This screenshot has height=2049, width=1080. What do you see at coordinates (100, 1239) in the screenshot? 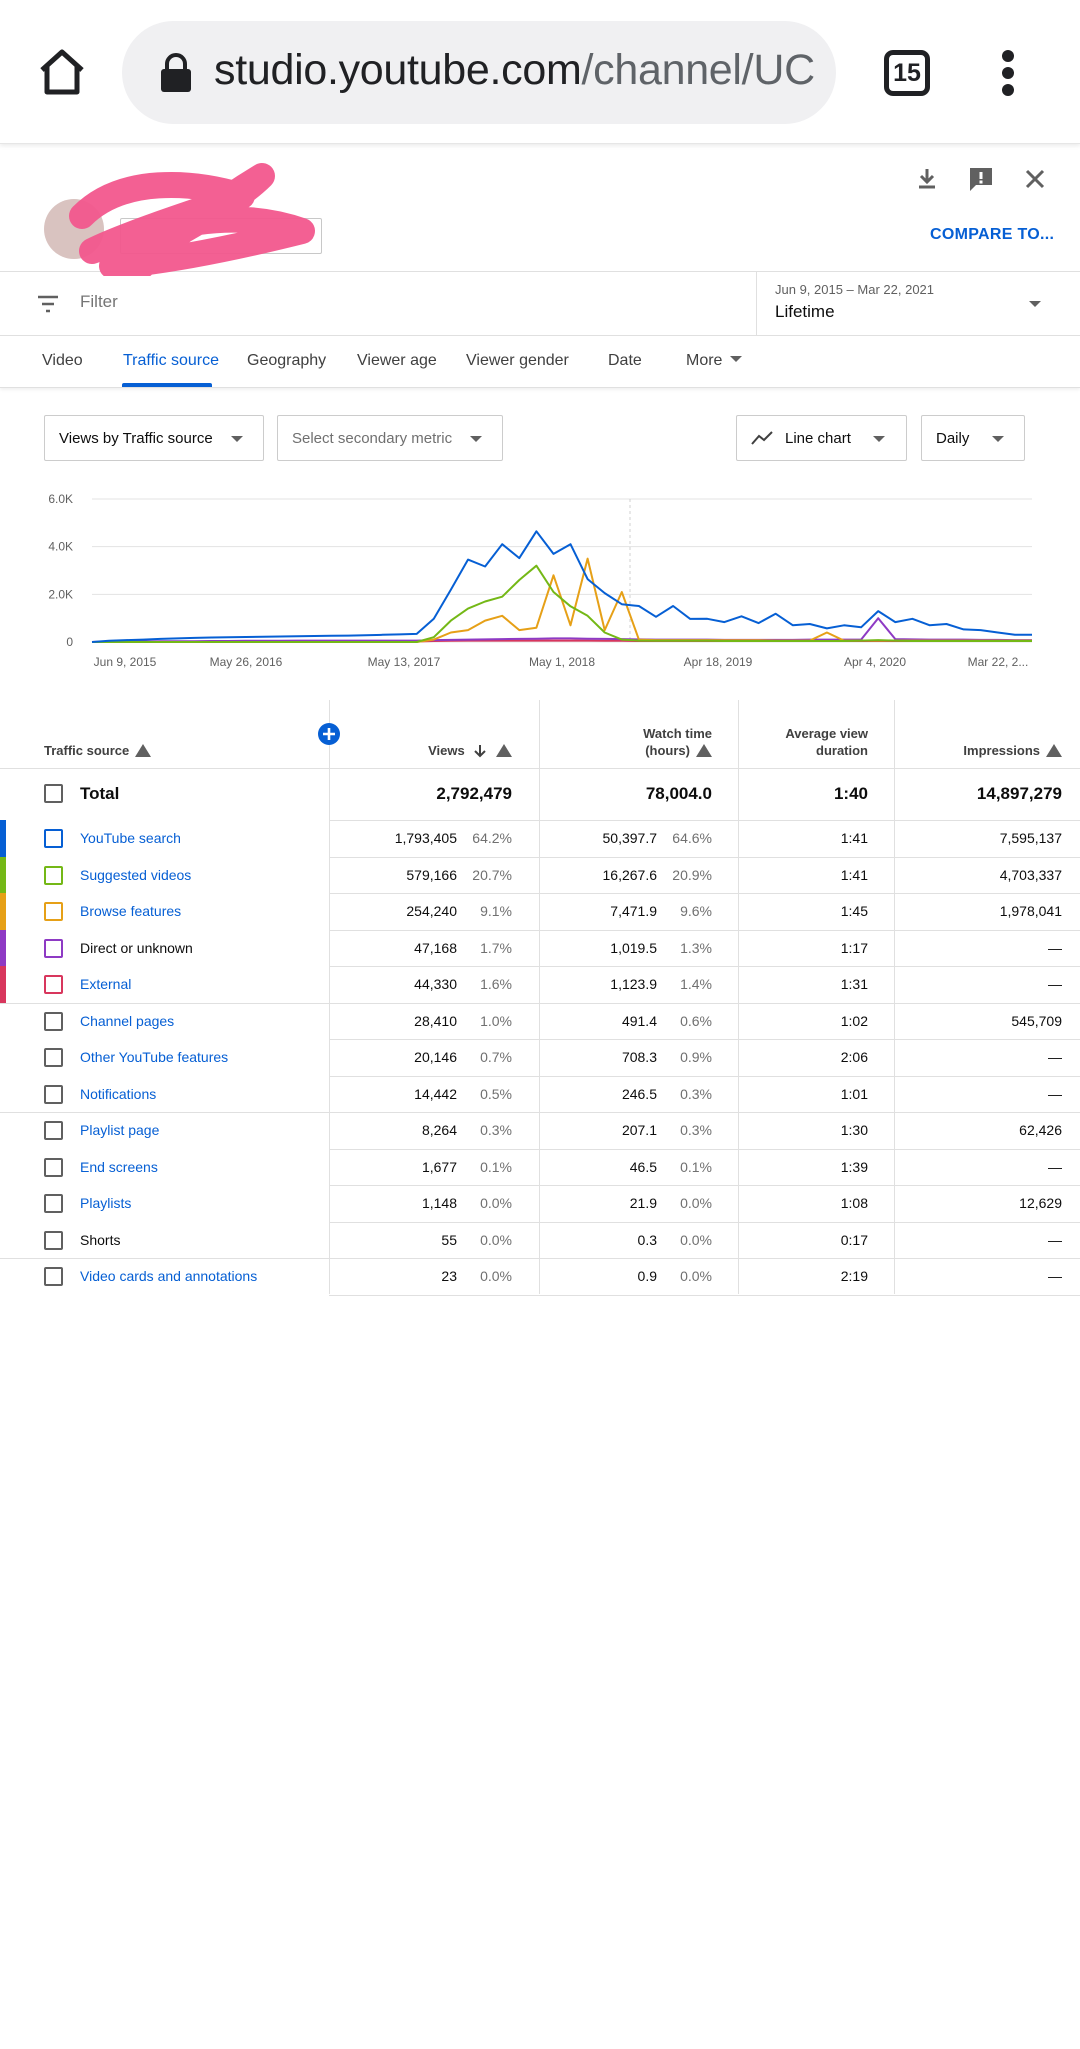
I see `traffic-source-link: Shorts` at bounding box center [100, 1239].